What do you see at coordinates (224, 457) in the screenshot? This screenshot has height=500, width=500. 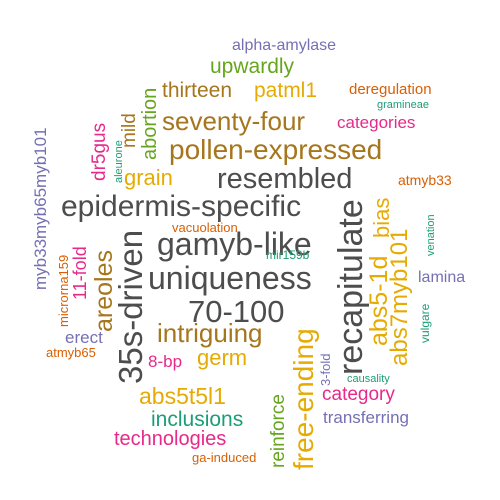 I see `word-ga-induced: ga-induced` at bounding box center [224, 457].